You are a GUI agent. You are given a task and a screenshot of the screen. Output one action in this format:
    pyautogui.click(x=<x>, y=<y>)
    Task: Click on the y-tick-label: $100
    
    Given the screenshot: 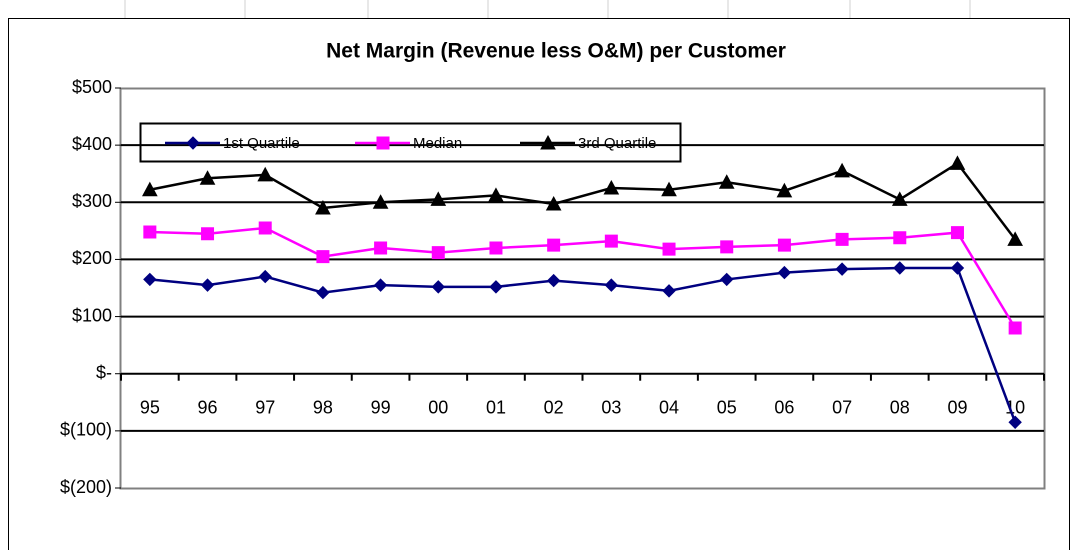 What is the action you would take?
    pyautogui.click(x=92, y=315)
    